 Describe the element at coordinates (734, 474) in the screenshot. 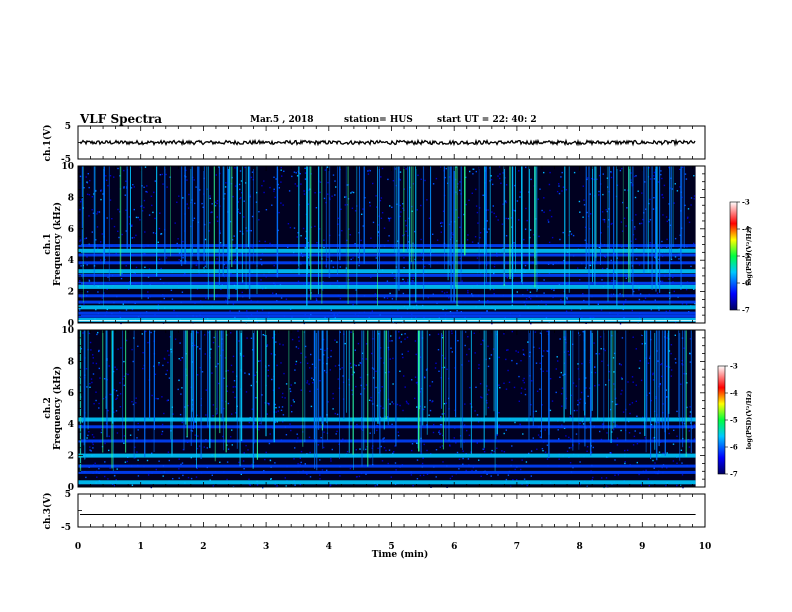

I see `colorbar-tick-label: -7` at that location.